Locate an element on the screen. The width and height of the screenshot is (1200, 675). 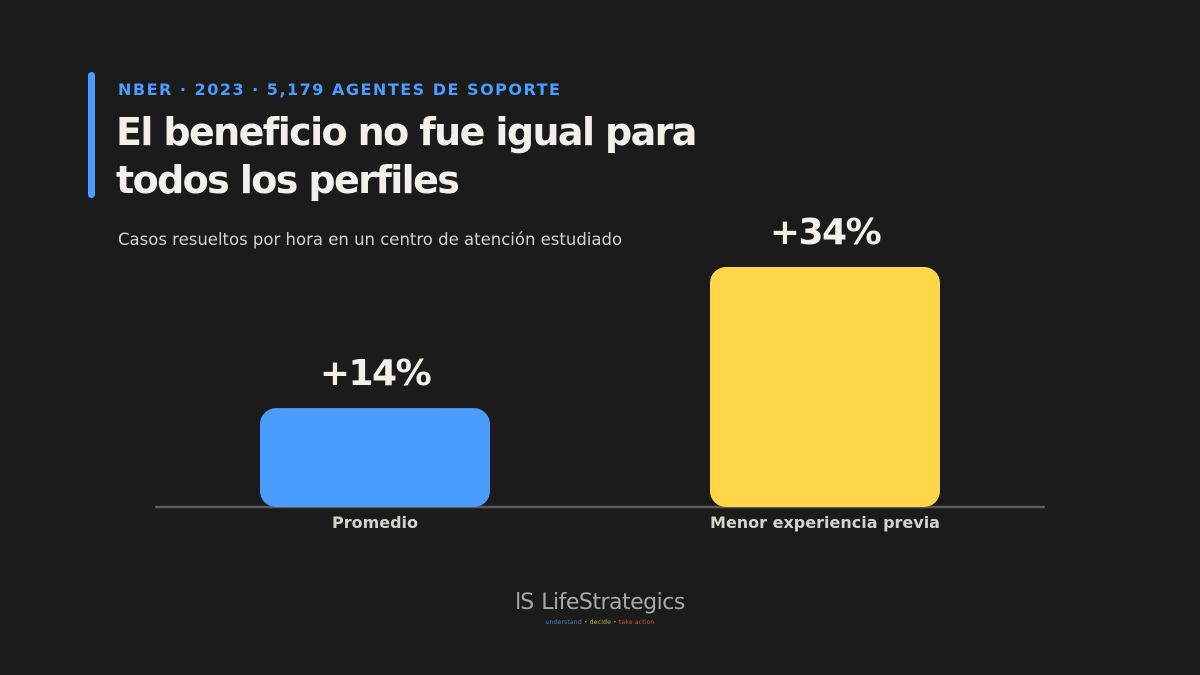
tagline-take-action: take action is located at coordinates (636, 622).